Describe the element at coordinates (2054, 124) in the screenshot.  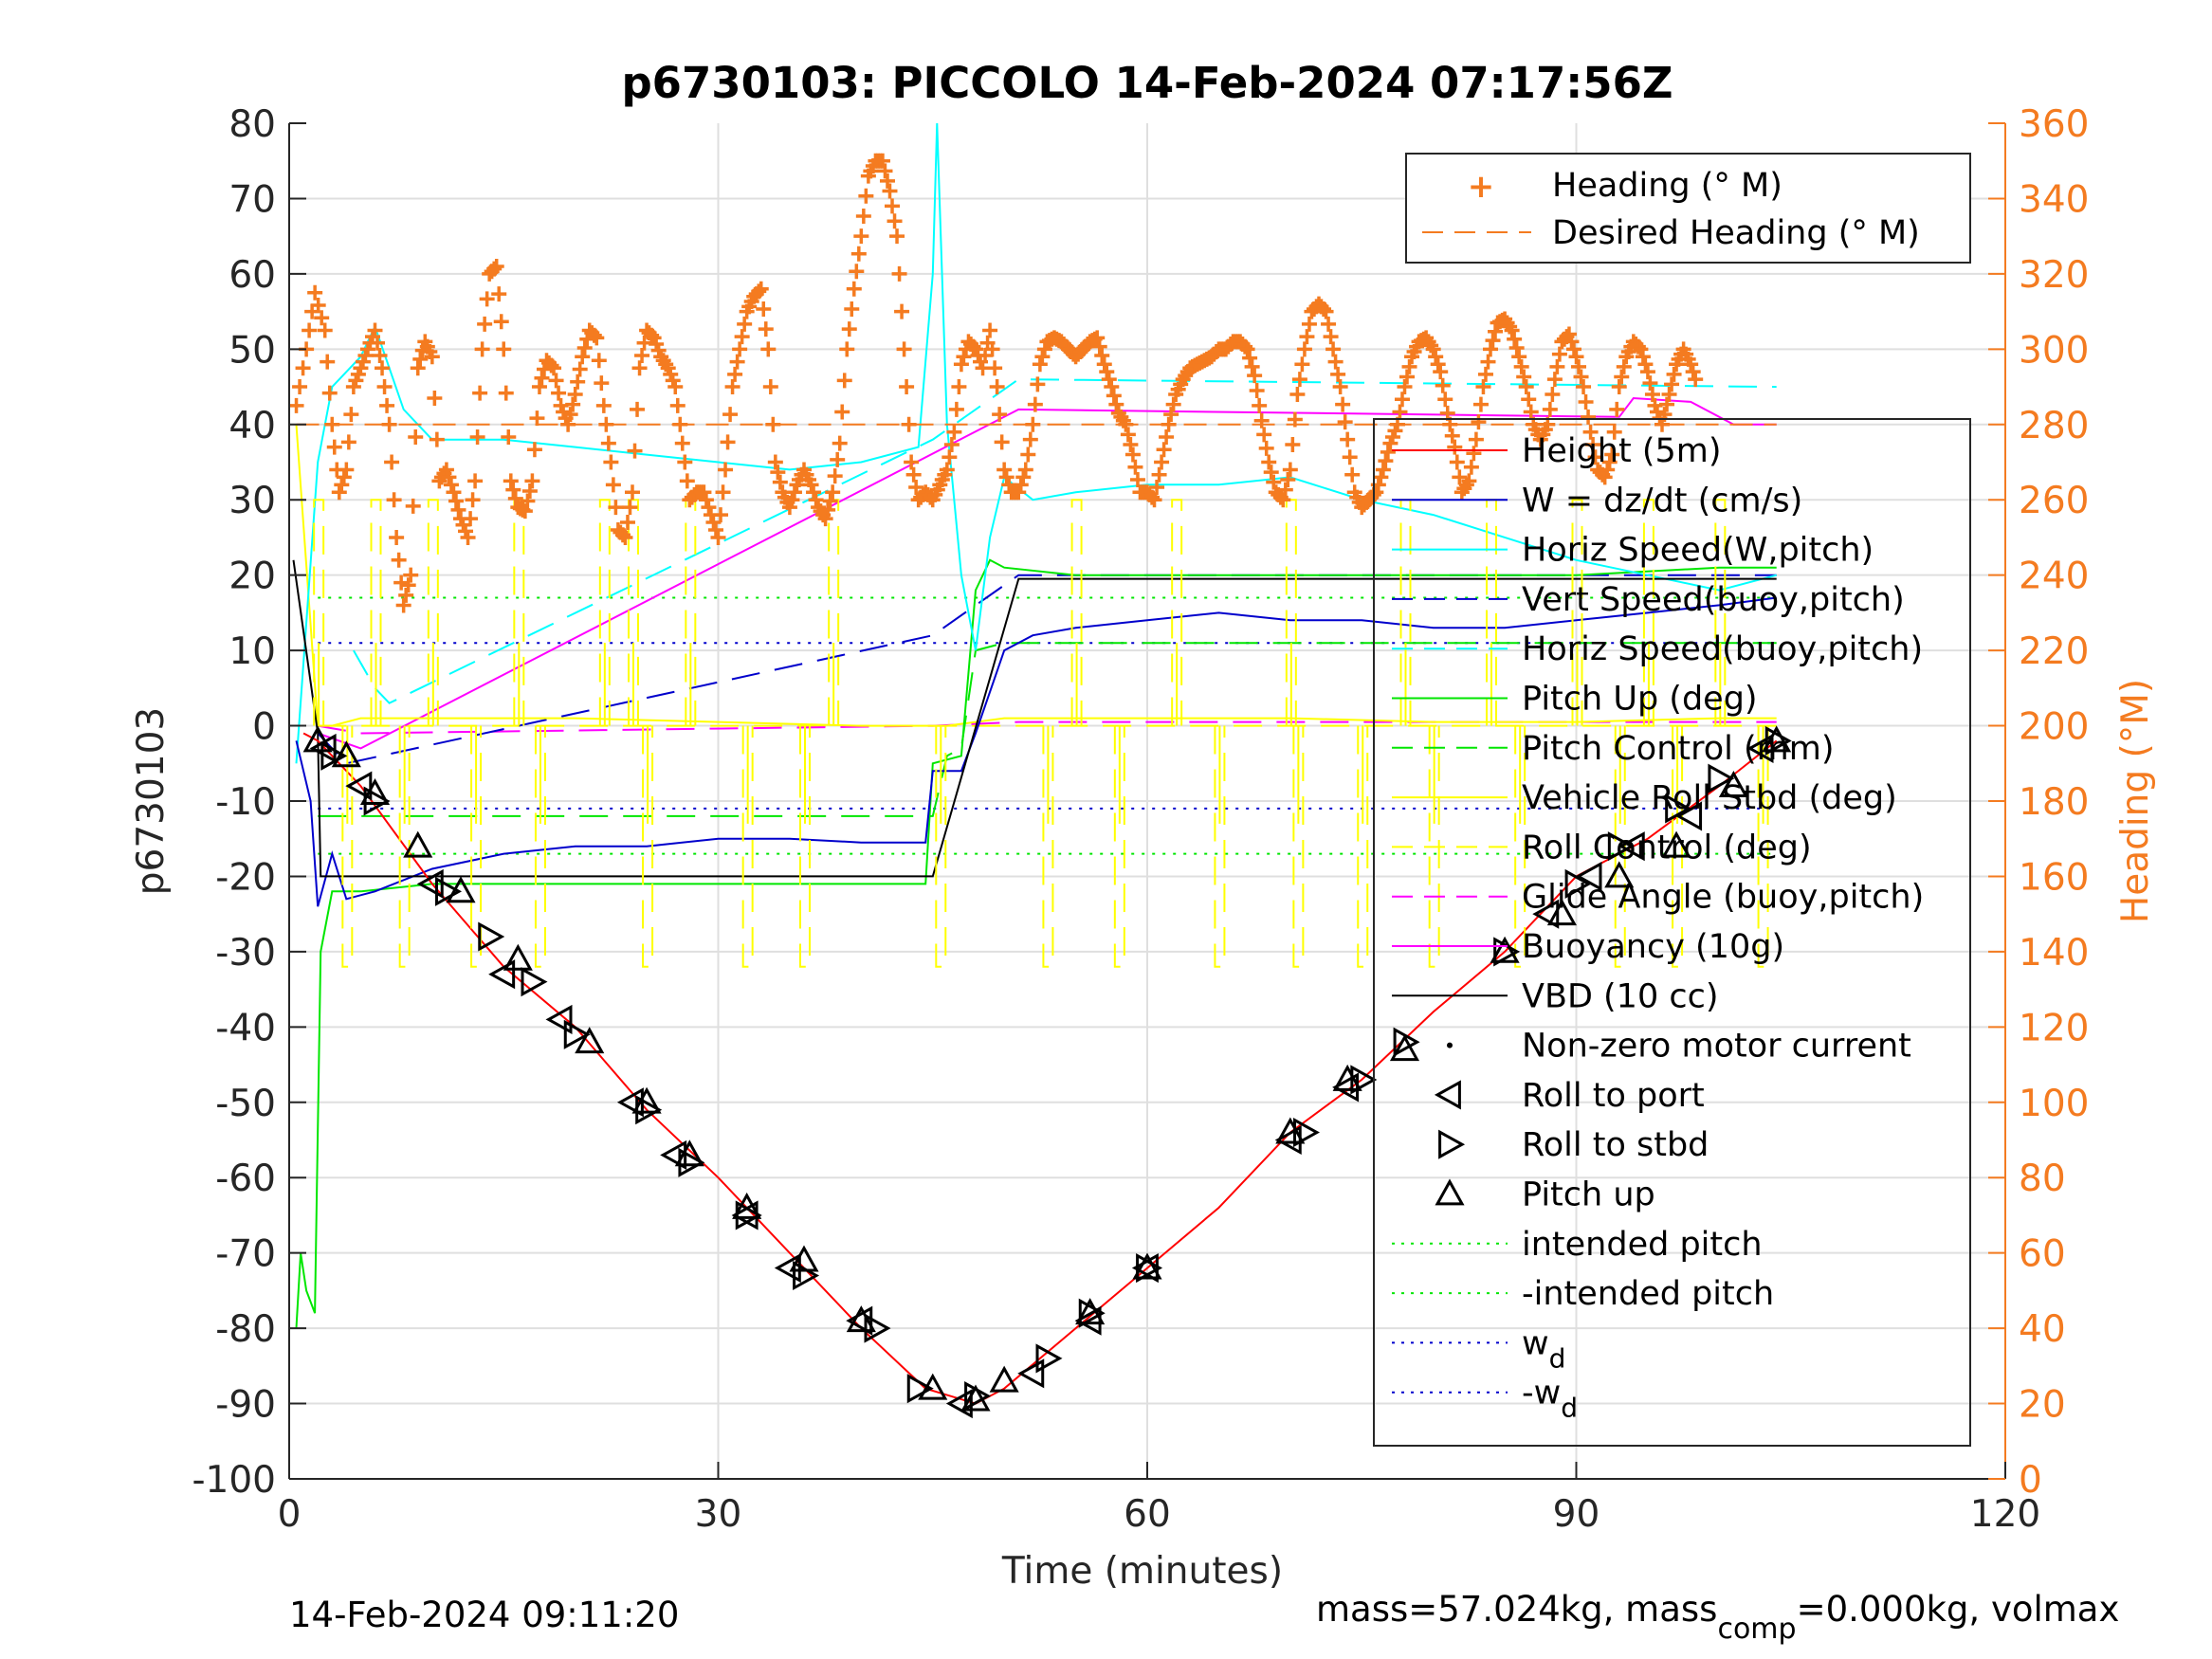
I see `y2-tick-label: 360` at that location.